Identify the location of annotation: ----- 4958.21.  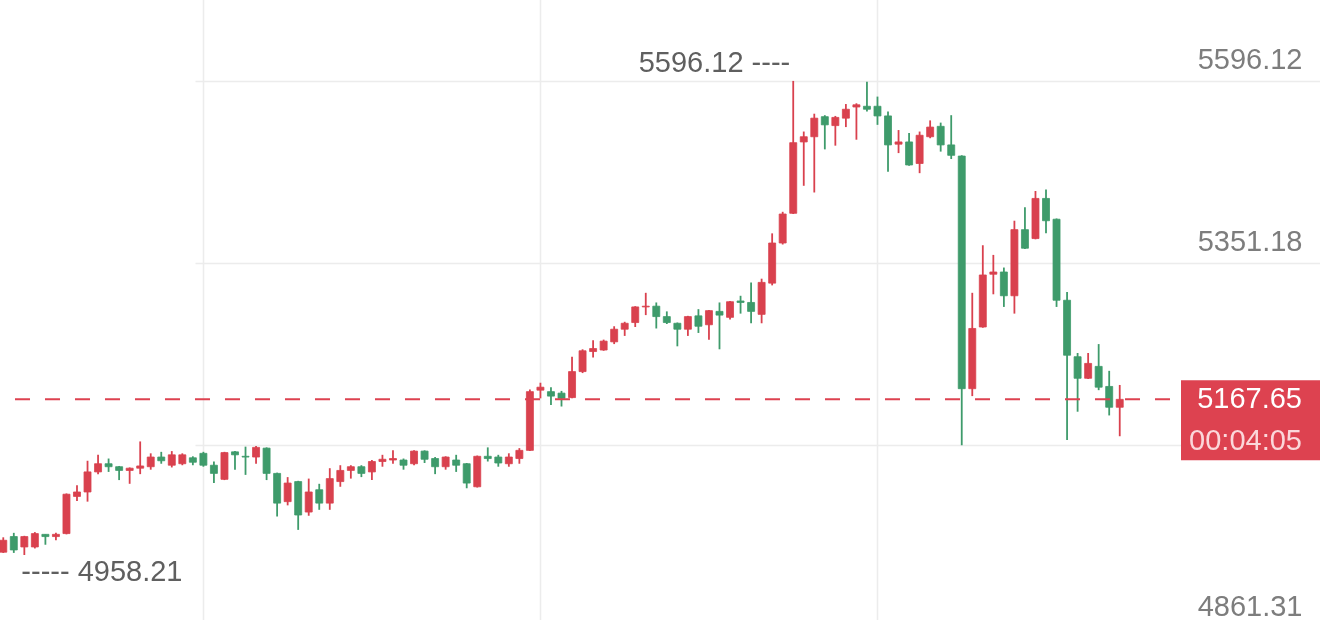
(102, 570).